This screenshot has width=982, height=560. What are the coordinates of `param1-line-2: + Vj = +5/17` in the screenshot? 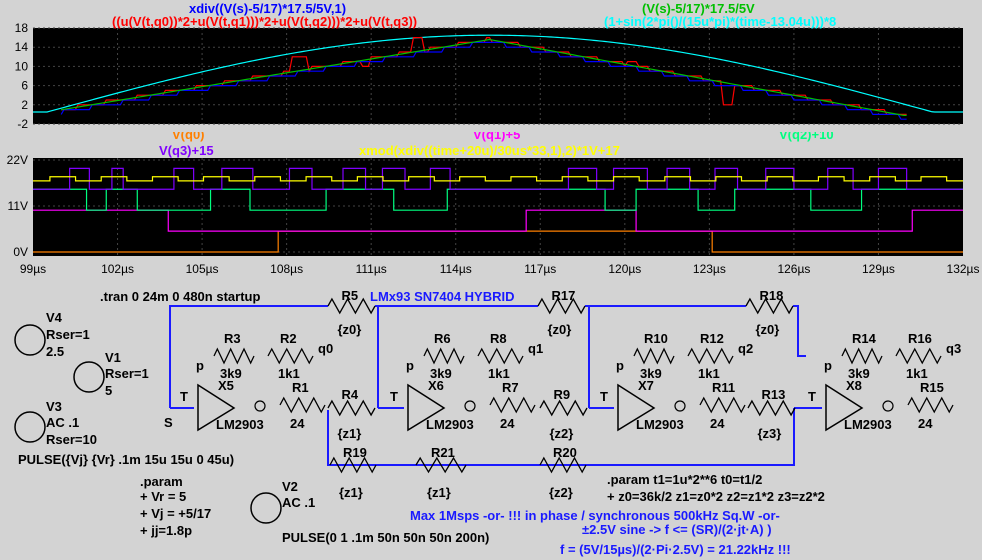 It's located at (175, 513).